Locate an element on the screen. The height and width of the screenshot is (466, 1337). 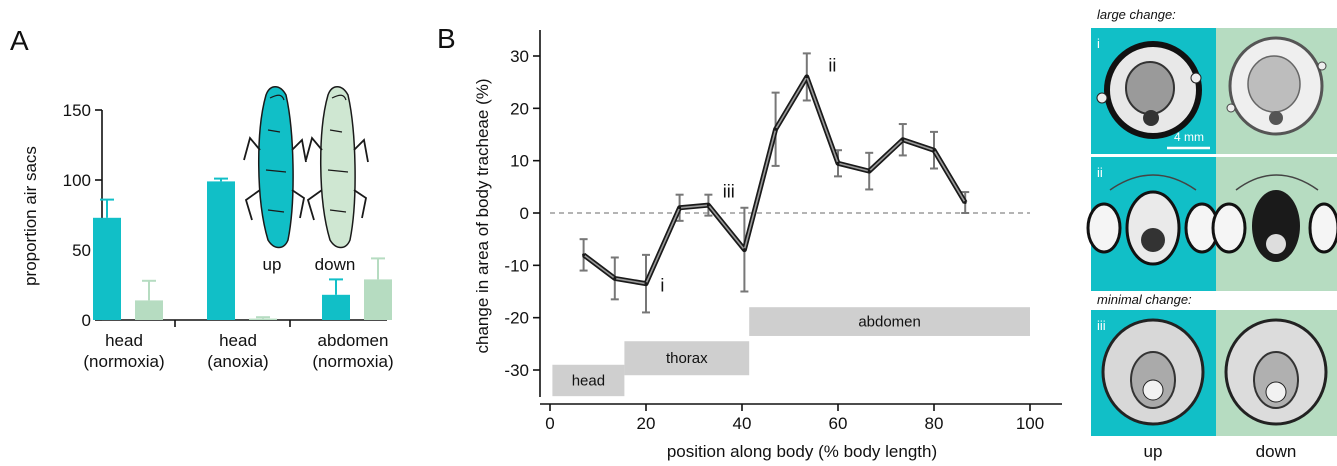
region-label: thorax is located at coordinates (687, 358).